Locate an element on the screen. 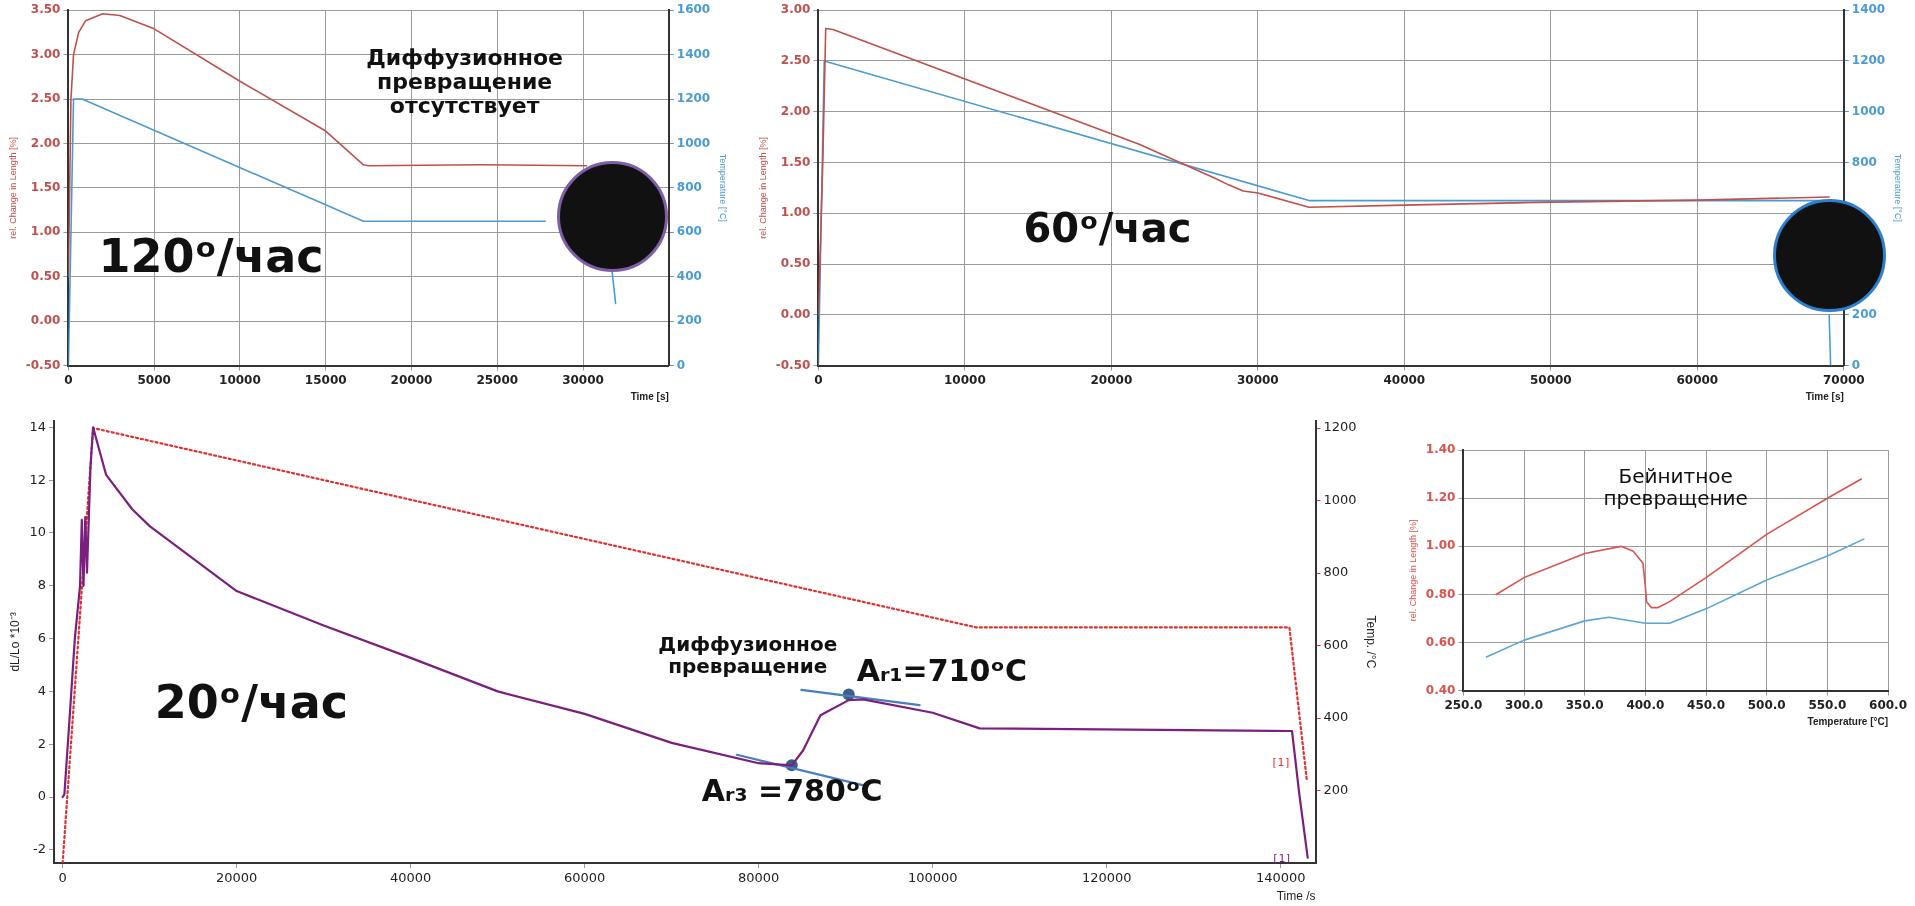 The height and width of the screenshot is (906, 1915). y-tick-label: 2 is located at coordinates (41, 743).